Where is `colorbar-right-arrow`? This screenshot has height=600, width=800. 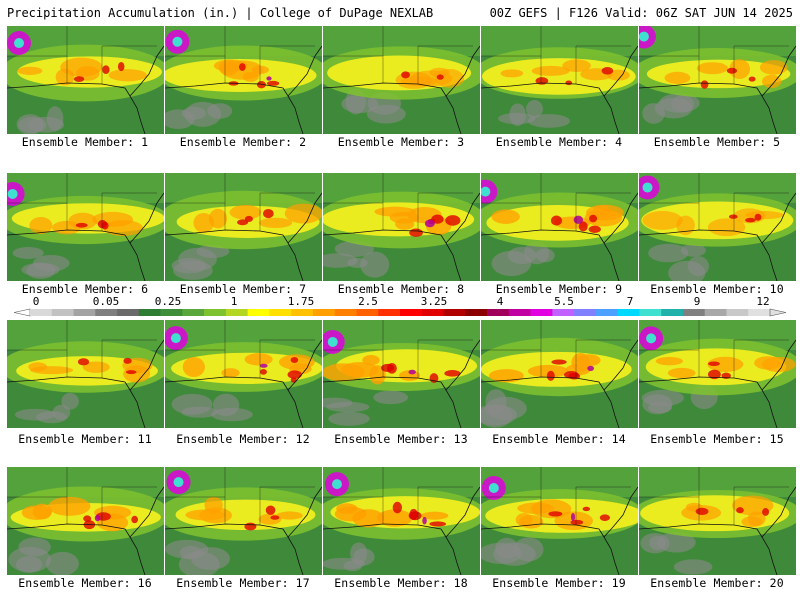 colorbar-right-arrow is located at coordinates (778, 312).